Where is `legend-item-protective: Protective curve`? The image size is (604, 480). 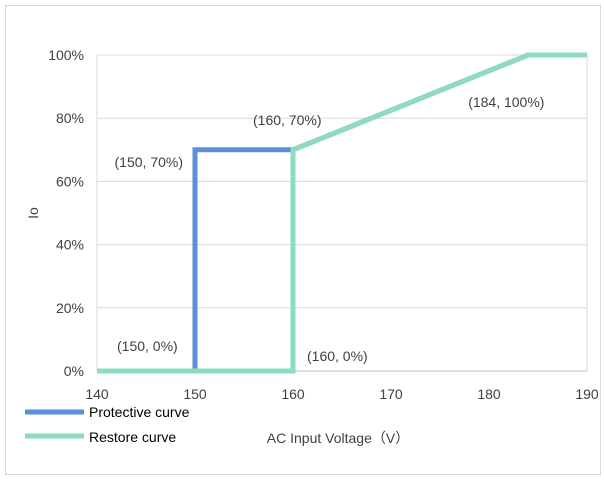
legend-item-protective: Protective curve is located at coordinates (107, 412).